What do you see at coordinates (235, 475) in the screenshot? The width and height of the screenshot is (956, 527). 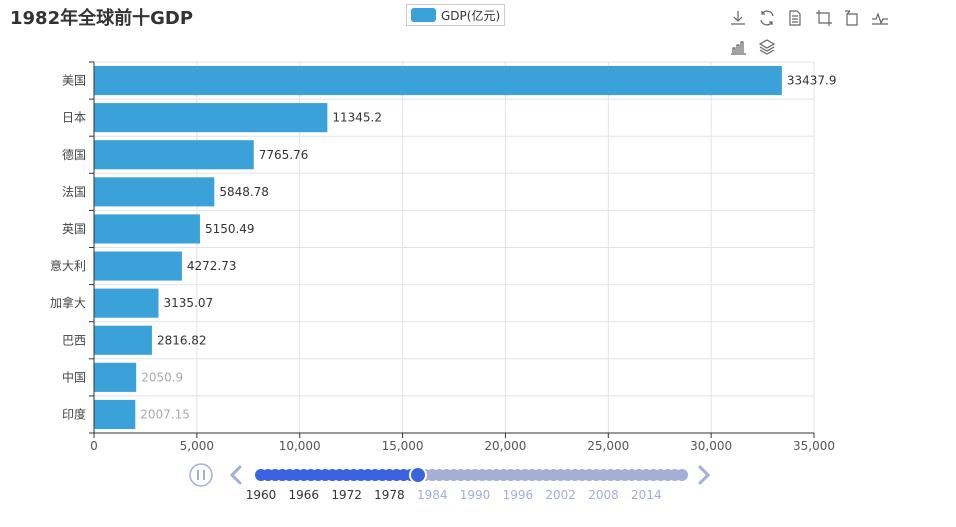 I see `chevron-left-icon` at bounding box center [235, 475].